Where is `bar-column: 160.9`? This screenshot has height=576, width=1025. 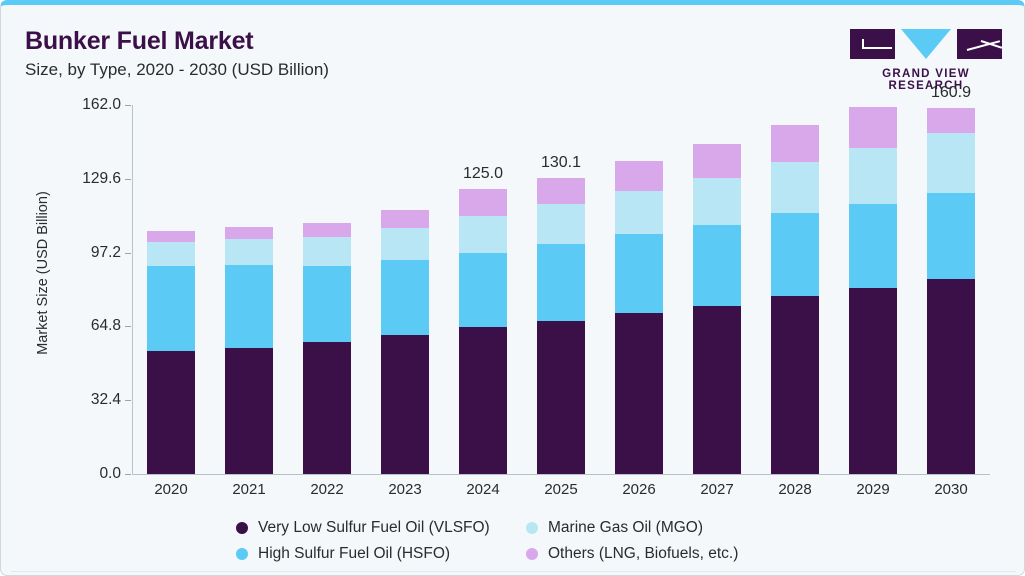 bar-column: 160.9 is located at coordinates (951, 279).